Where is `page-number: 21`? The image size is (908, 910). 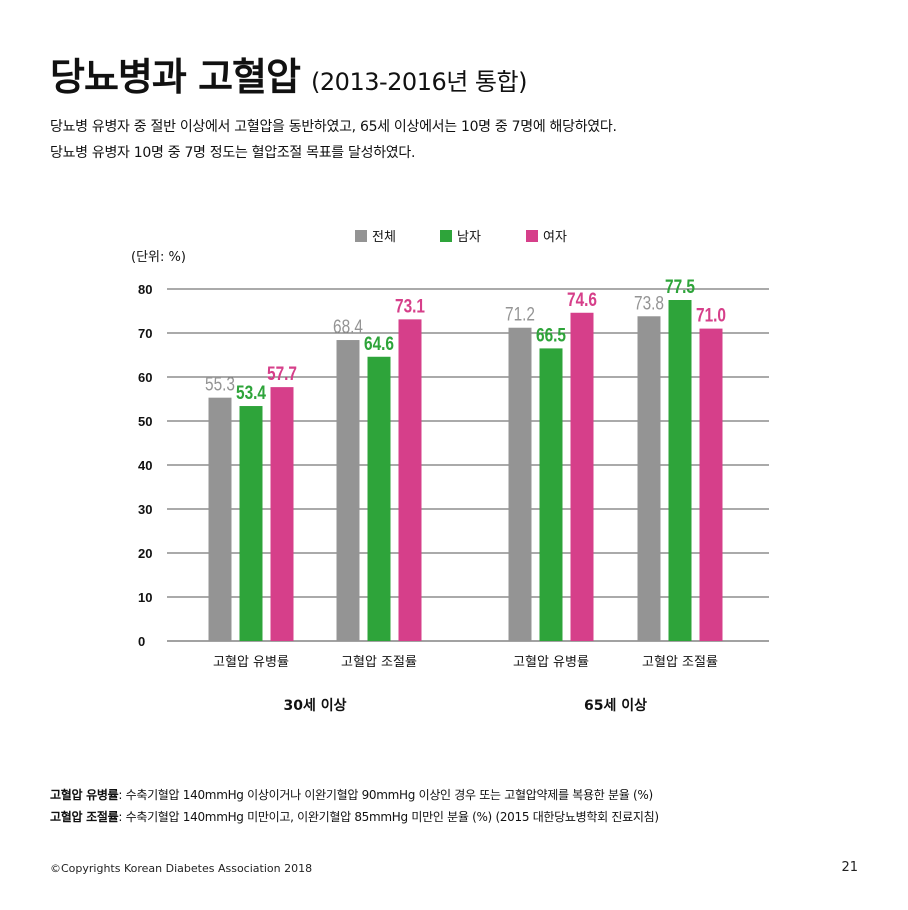
page-number: 21 is located at coordinates (849, 867).